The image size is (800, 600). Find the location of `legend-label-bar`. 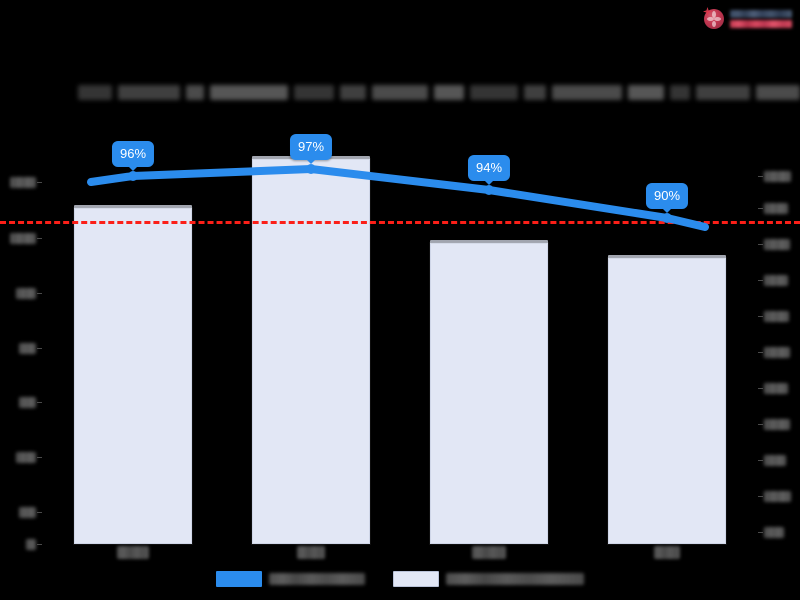

legend-label-bar is located at coordinates (515, 579).